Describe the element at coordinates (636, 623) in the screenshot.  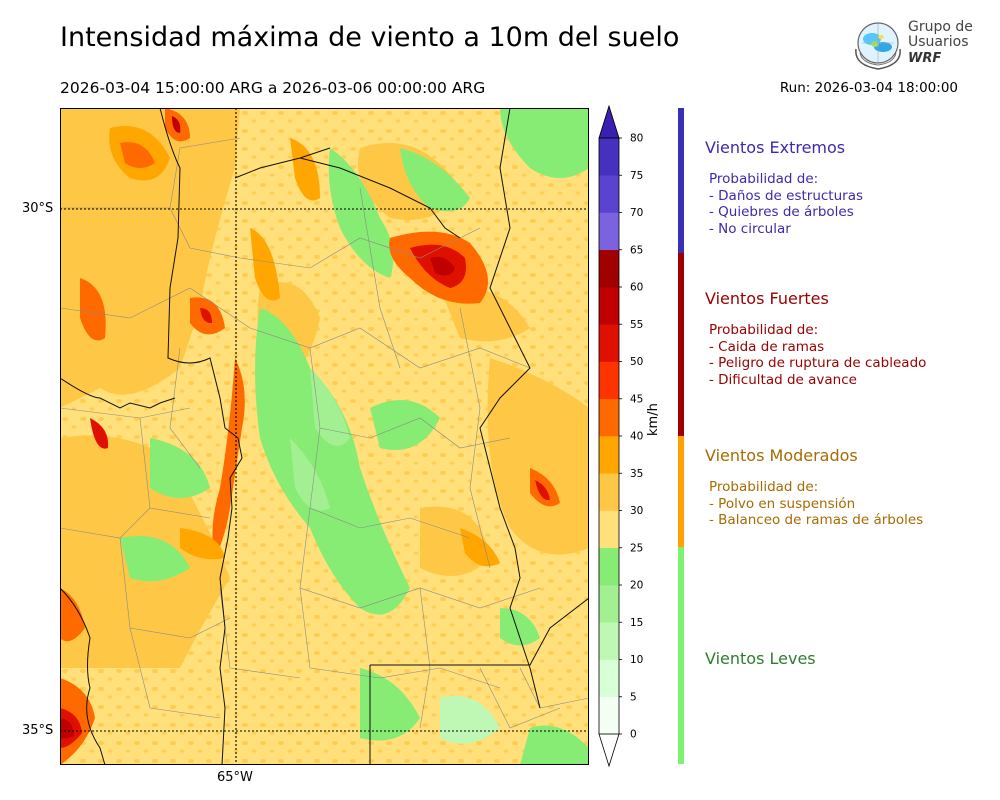
I see `colorbar-tick-label: 15` at that location.